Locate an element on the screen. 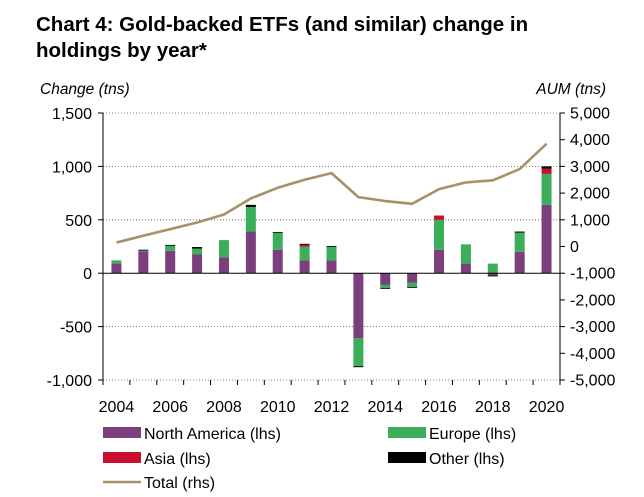  bar-other-2011 is located at coordinates (304, 244).